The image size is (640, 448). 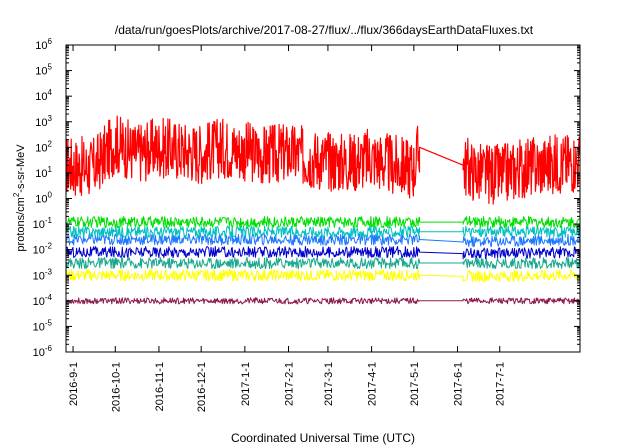 I want to click on x-tick-label: 2017-7-1, so click(x=501, y=384).